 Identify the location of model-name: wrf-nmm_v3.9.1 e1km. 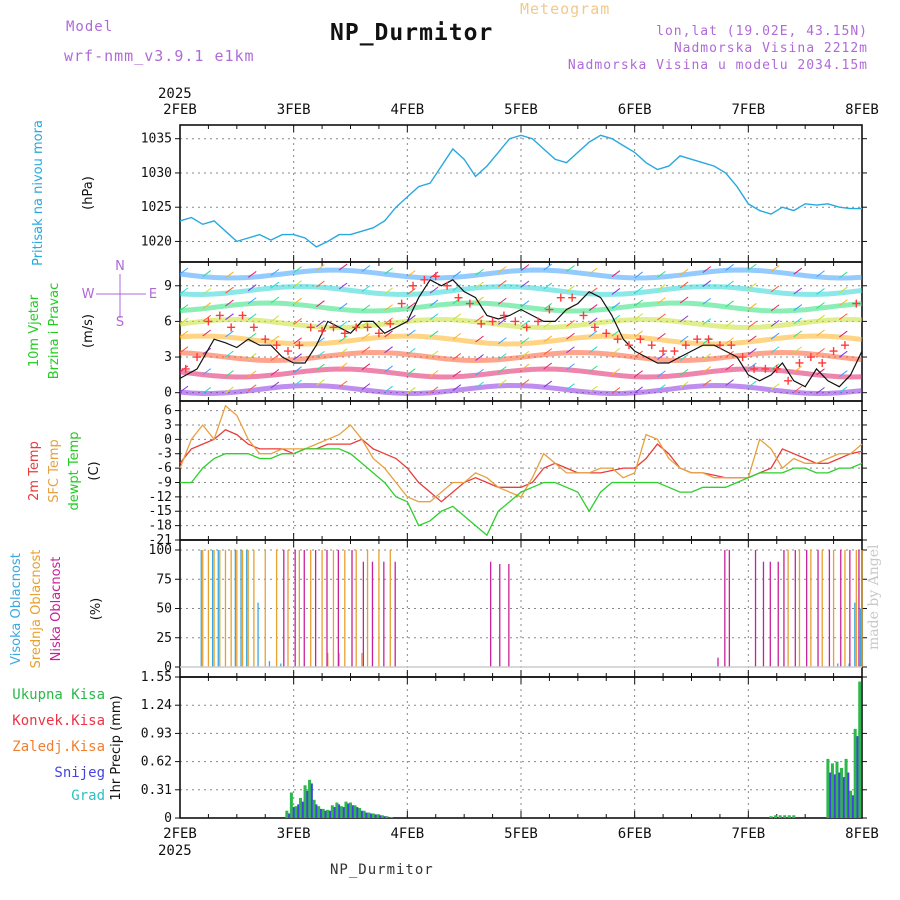
(159, 56).